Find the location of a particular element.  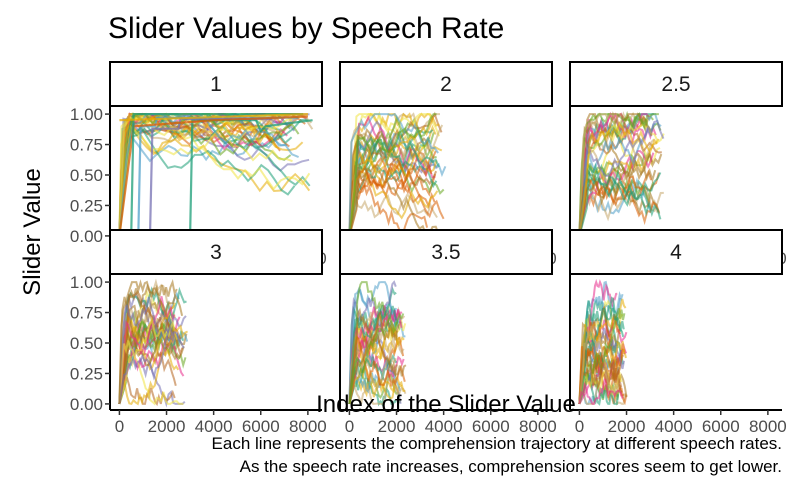

facet-strip-label: 3 is located at coordinates (216, 252).